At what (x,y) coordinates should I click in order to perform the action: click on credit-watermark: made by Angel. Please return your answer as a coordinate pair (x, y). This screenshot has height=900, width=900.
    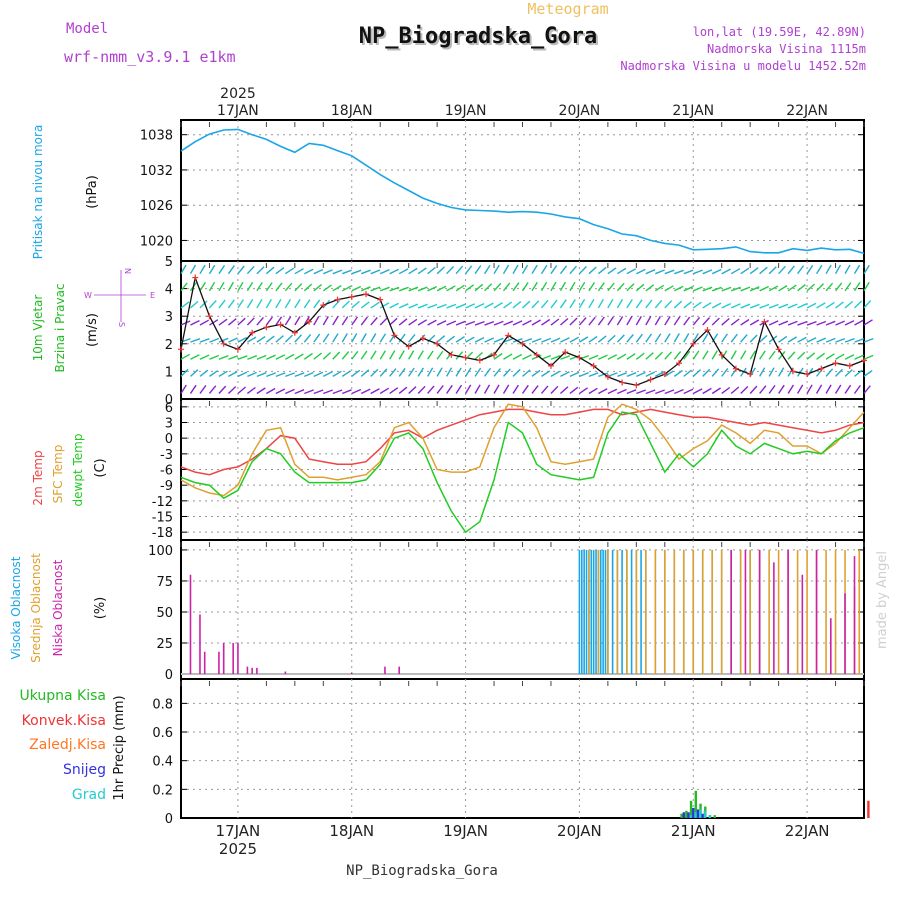
    Looking at the image, I should click on (882, 600).